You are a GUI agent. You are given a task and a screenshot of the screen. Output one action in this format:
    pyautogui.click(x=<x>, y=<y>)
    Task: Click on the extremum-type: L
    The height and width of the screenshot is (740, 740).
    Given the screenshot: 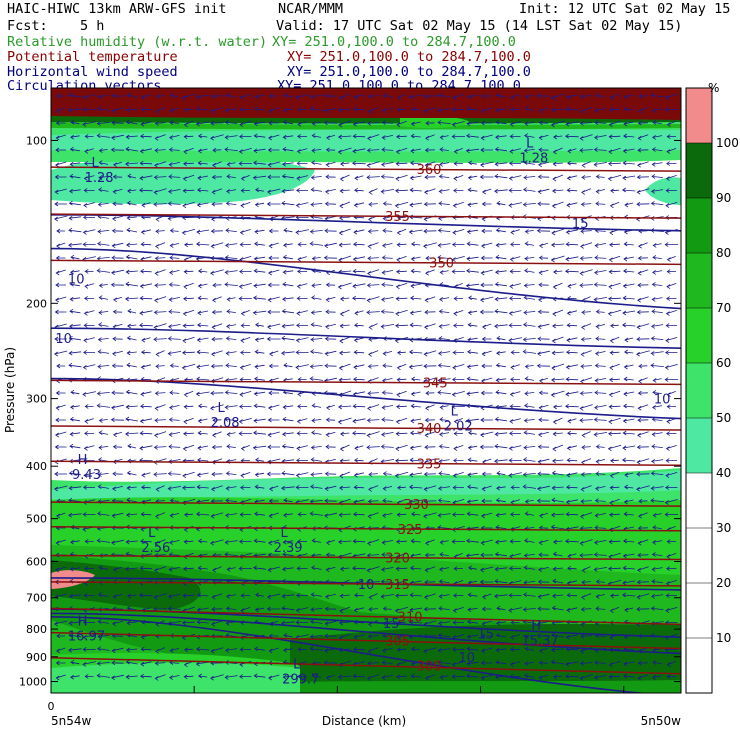 What is the action you would take?
    pyautogui.click(x=455, y=411)
    